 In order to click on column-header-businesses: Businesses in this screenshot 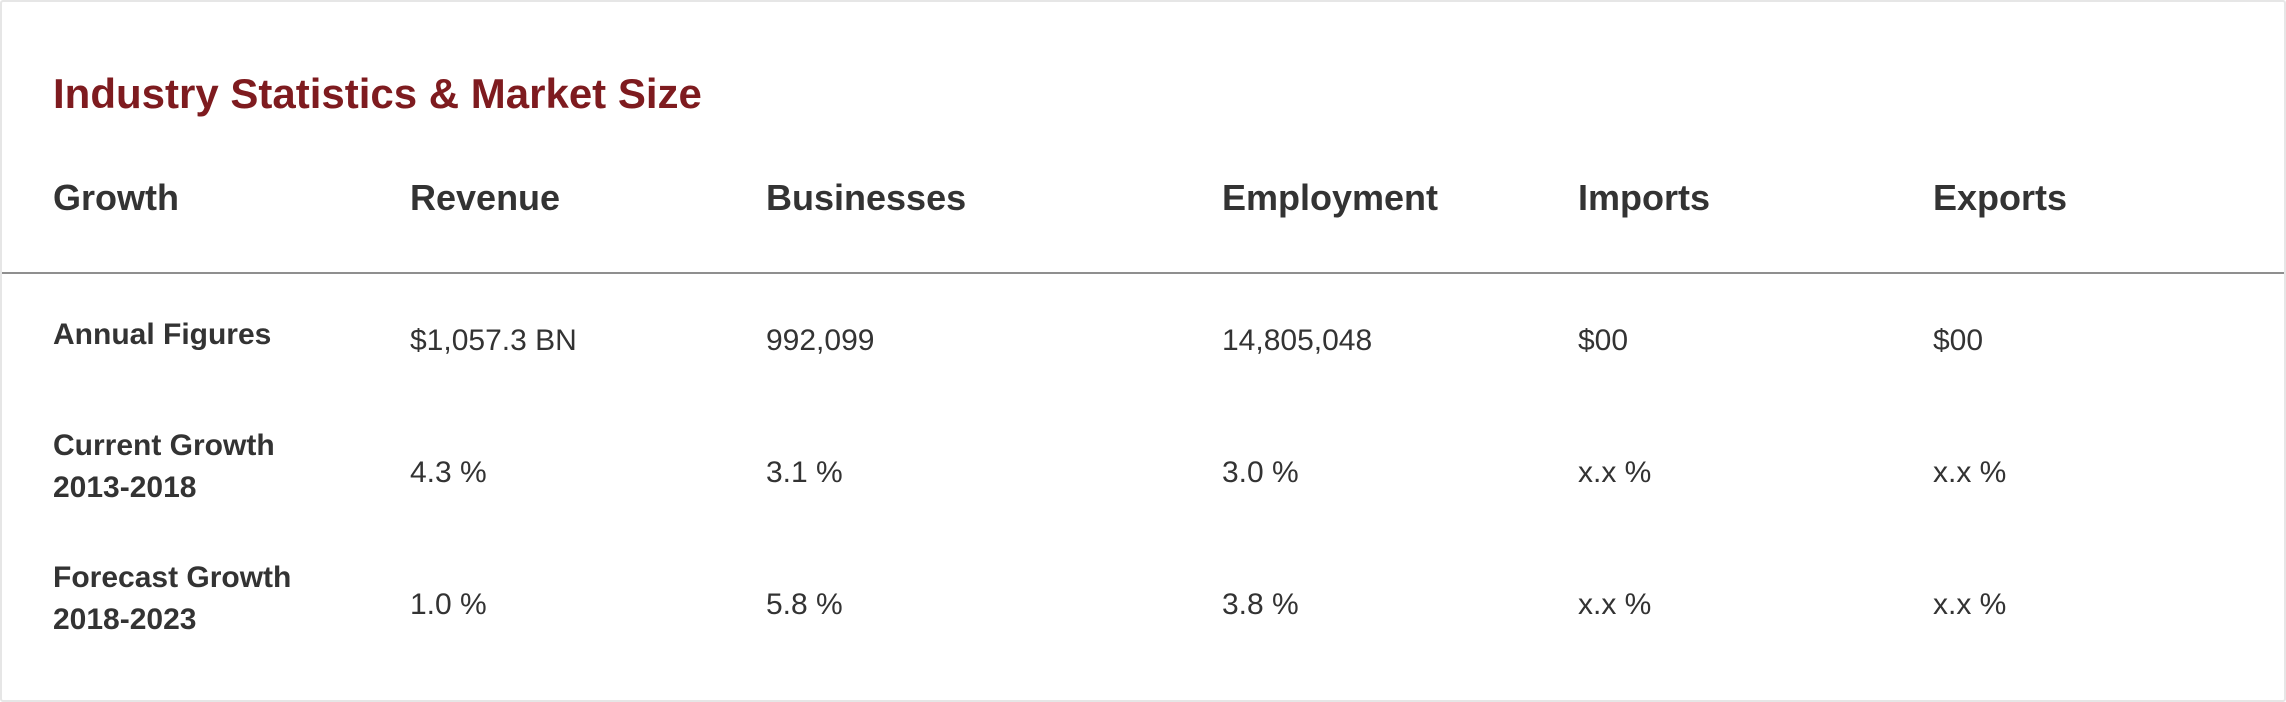, I will do `click(866, 197)`.